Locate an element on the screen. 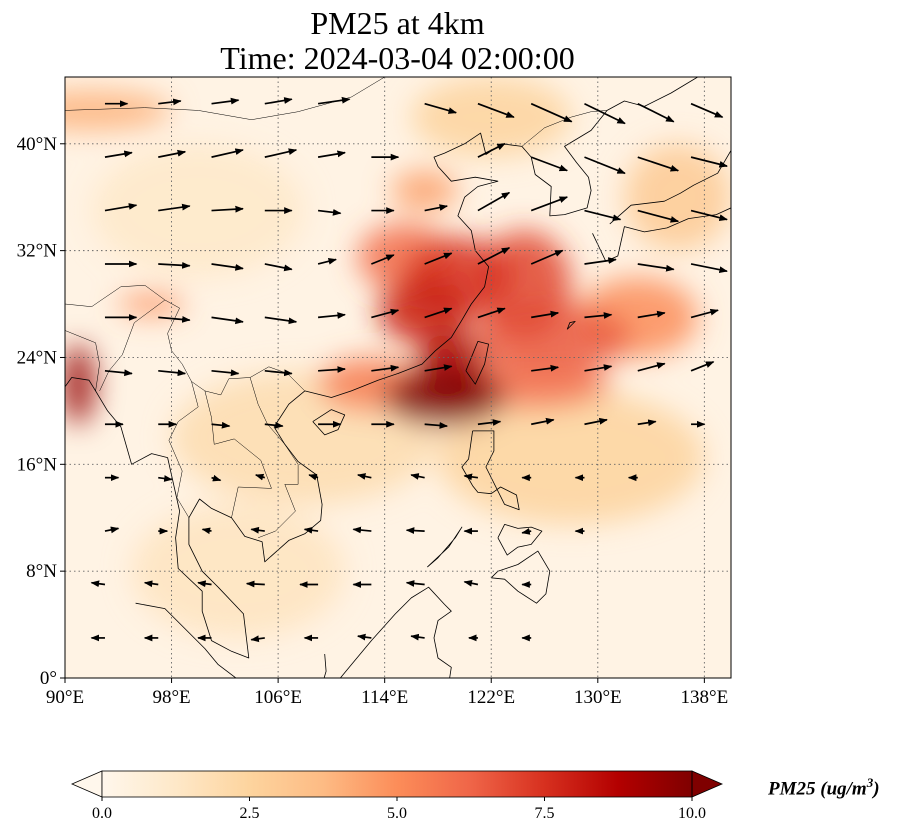 Image resolution: width=905 pixels, height=836 pixels. y-tick-label: 0° is located at coordinates (48, 678).